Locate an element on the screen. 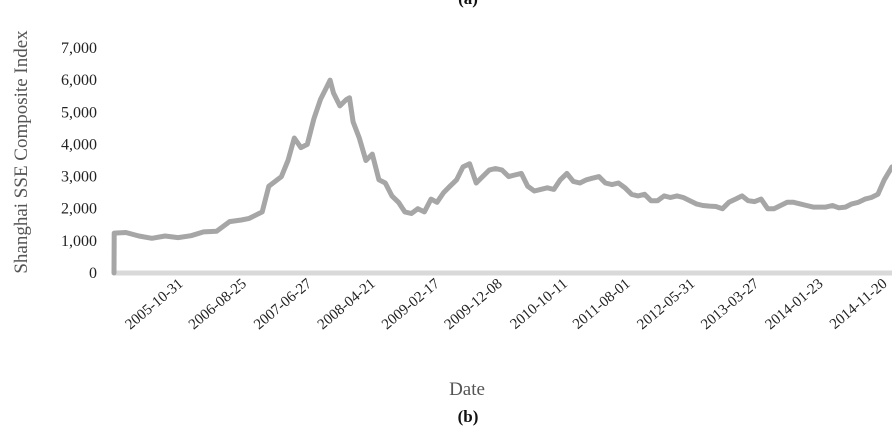  x-tick-label: 2012-05-31 is located at coordinates (666, 304).